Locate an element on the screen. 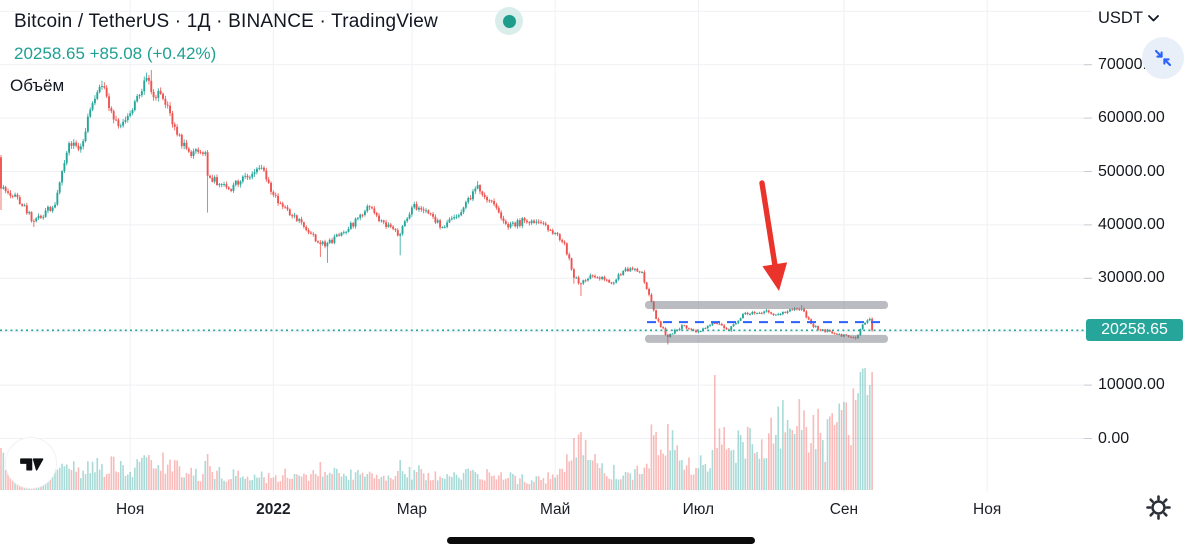 This screenshot has width=1200, height=553. market-status-dot-icon is located at coordinates (509, 21).